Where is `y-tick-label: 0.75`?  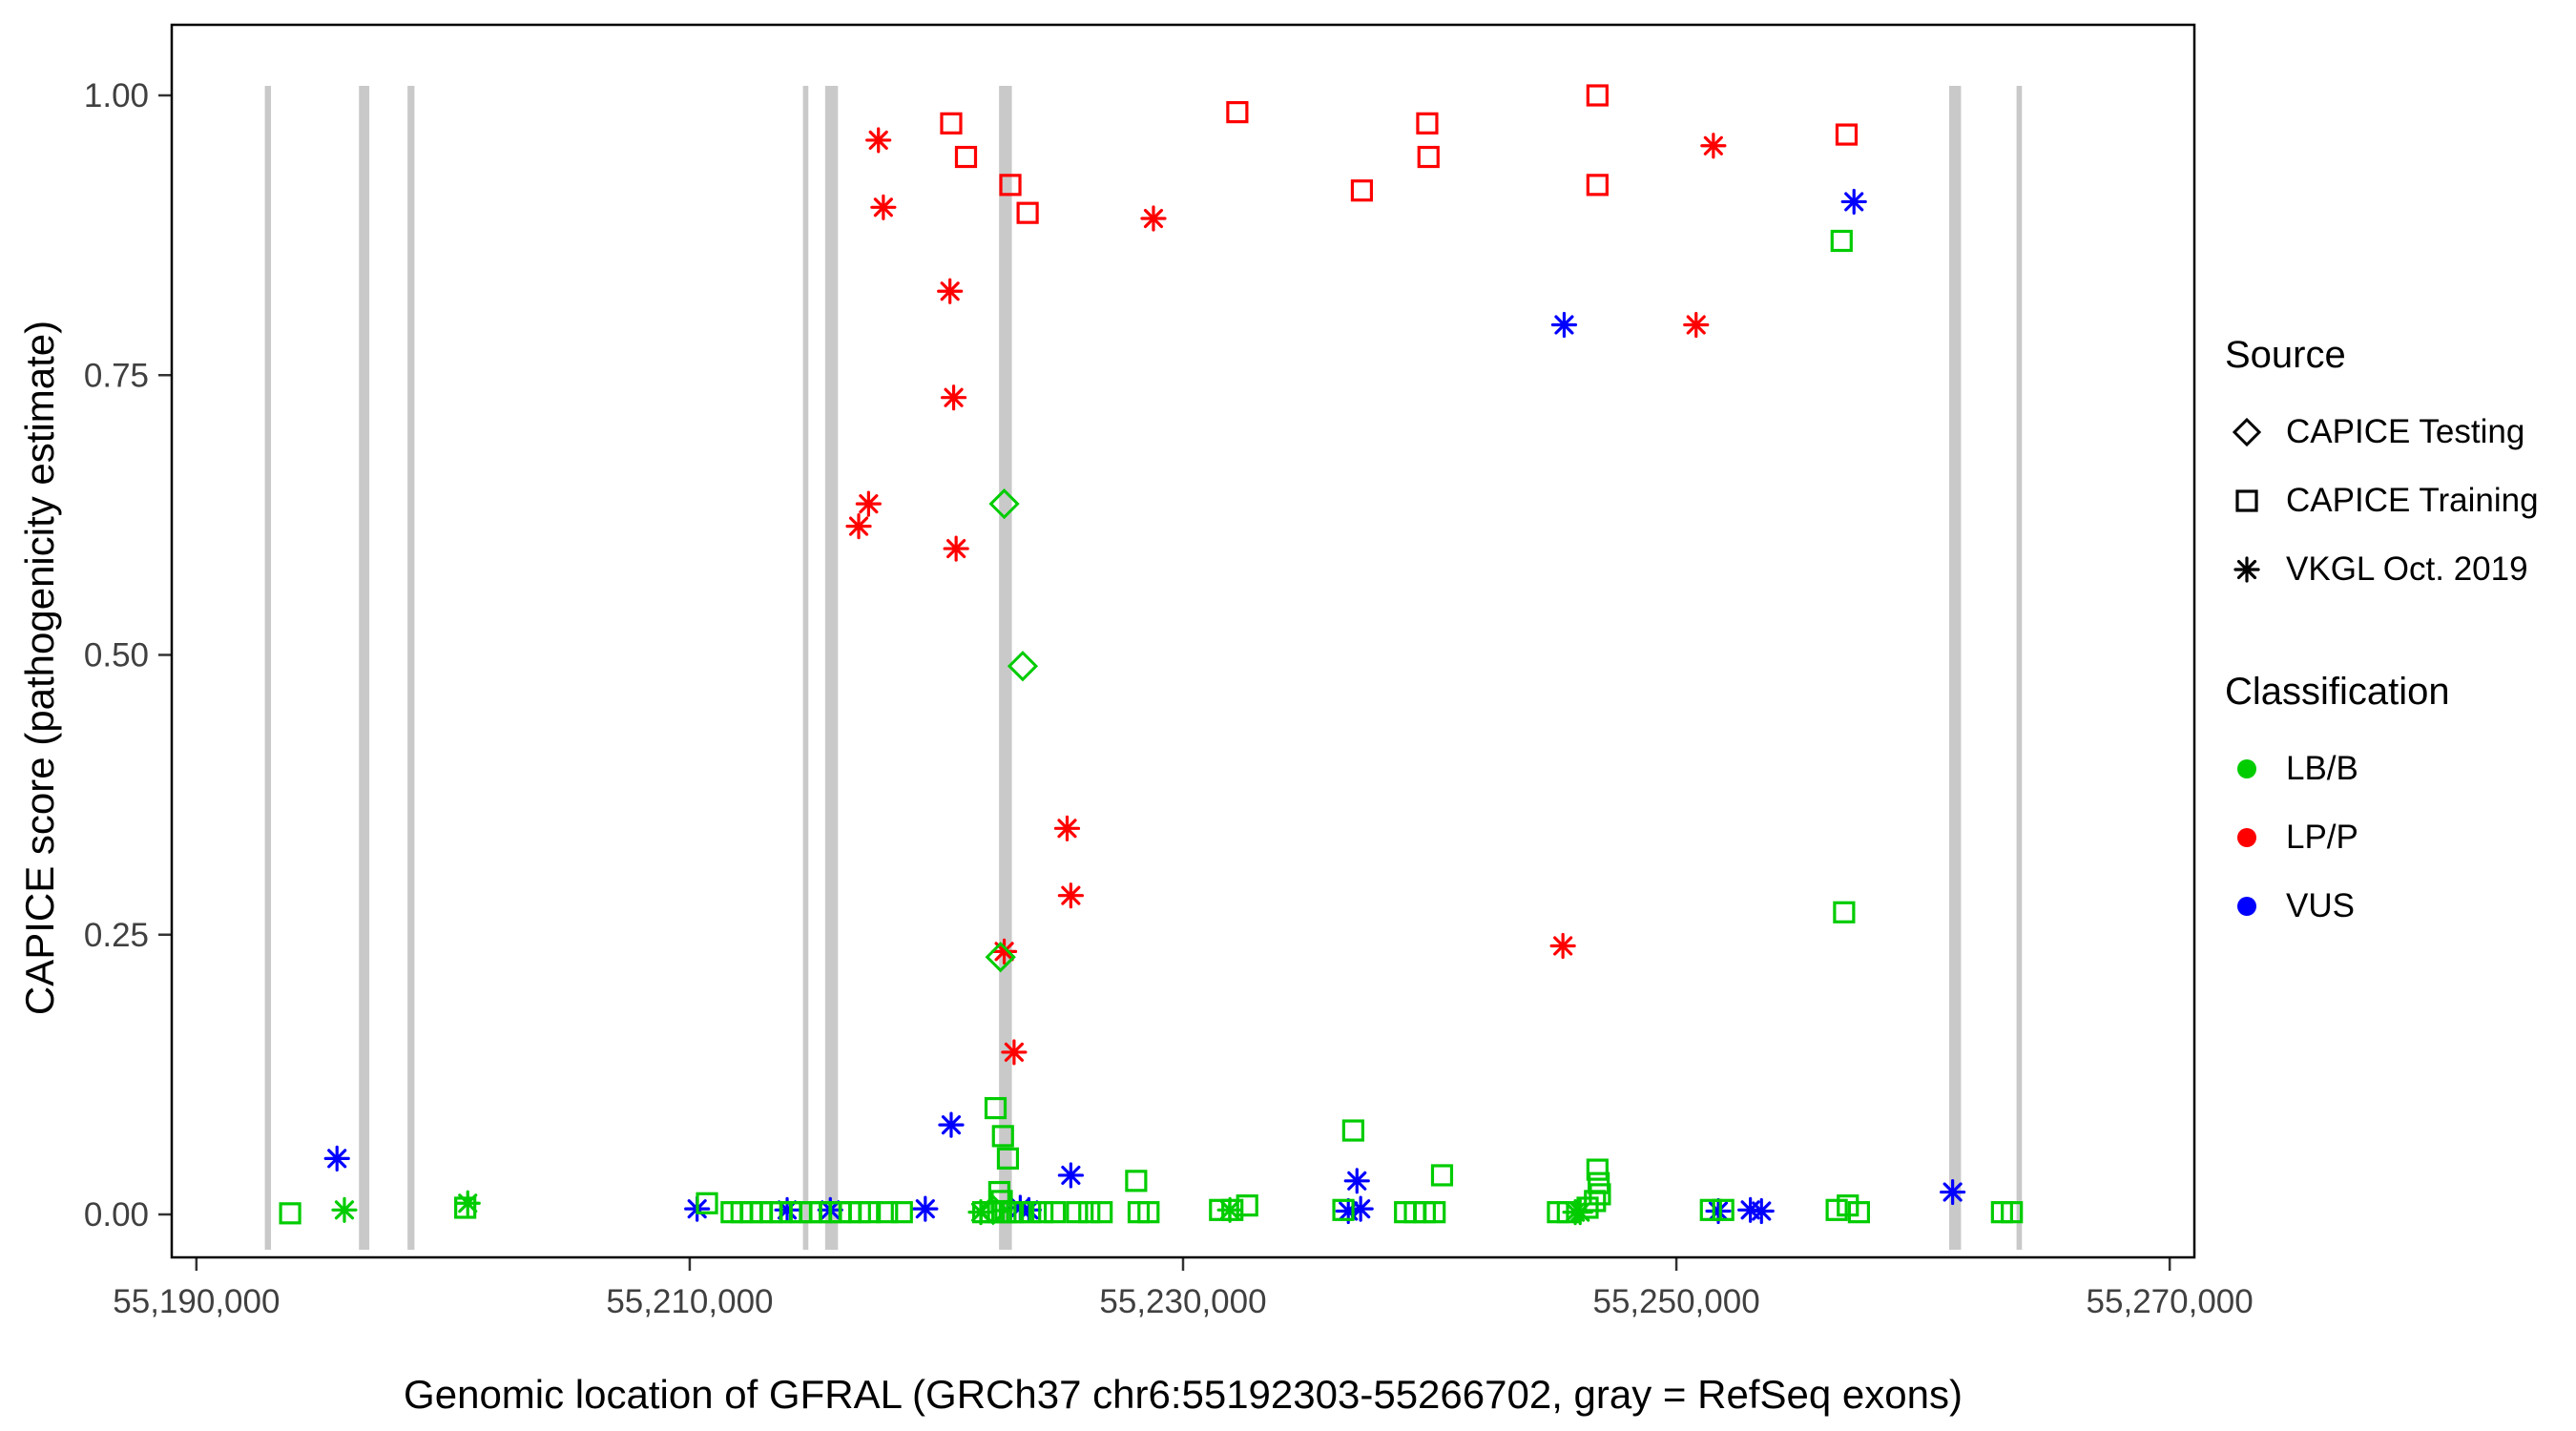 y-tick-label: 0.75 is located at coordinates (116, 375).